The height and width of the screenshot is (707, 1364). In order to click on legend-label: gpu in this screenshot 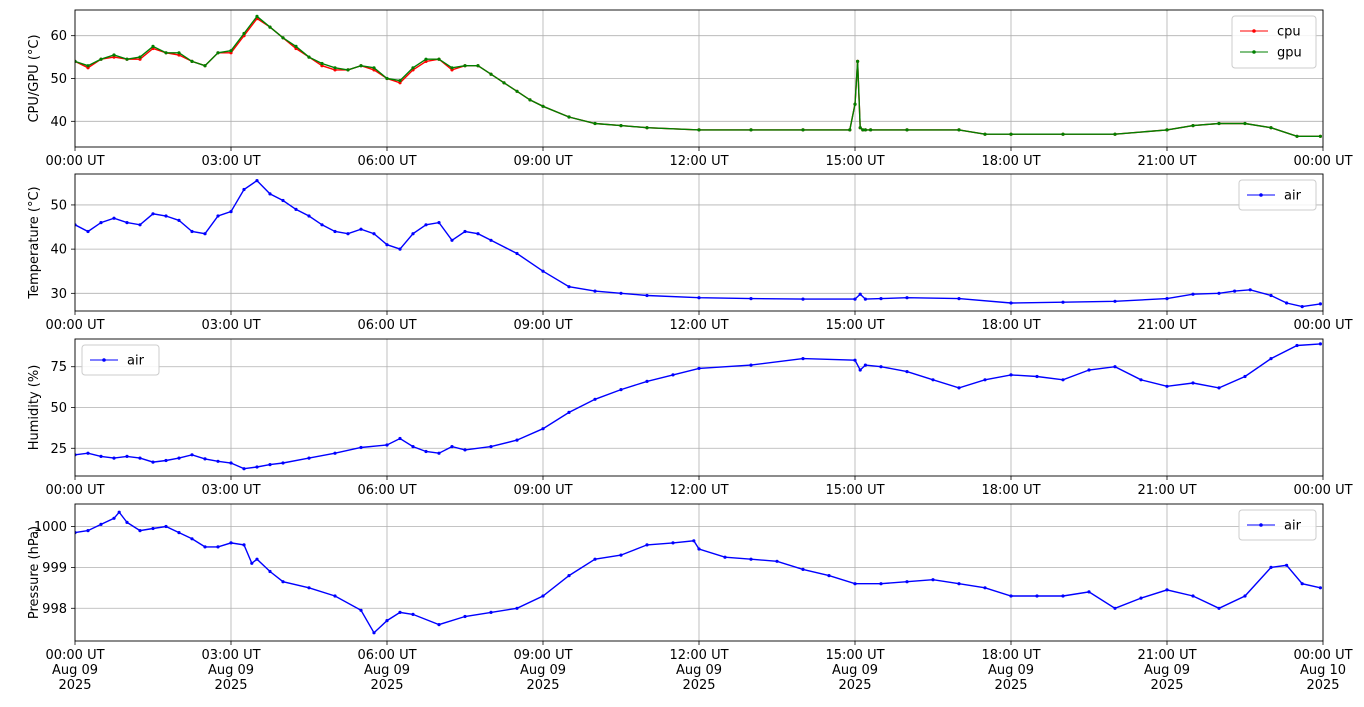, I will do `click(1289, 53)`.